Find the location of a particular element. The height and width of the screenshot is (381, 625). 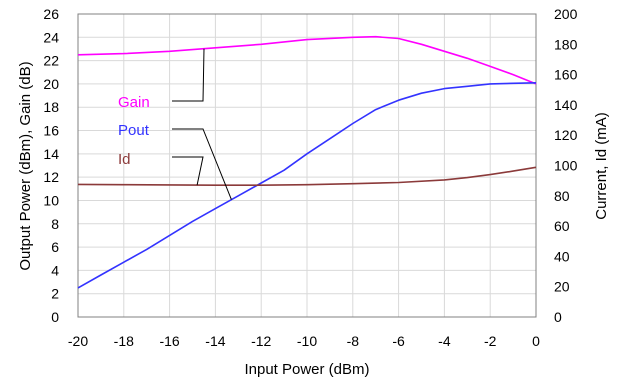

x-tick-label: -10 is located at coordinates (307, 341).